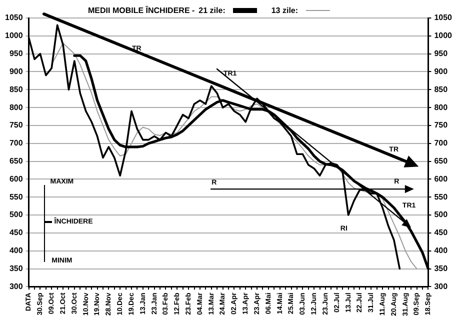 Image resolution: width=457 pixels, height=321 pixels. What do you see at coordinates (16, 251) in the screenshot?
I see `y-tick-label: 400` at bounding box center [16, 251].